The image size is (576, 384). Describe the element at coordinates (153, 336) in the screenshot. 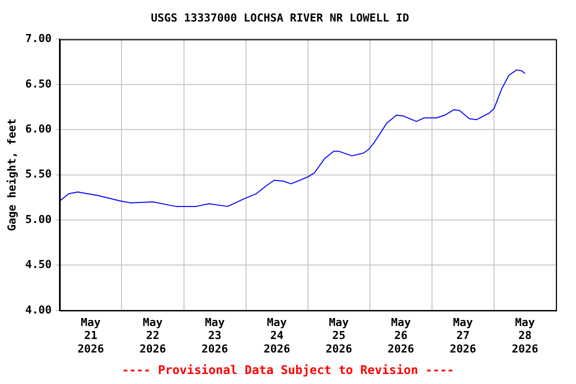

I see `x-tick-label: May 22 2026` at that location.